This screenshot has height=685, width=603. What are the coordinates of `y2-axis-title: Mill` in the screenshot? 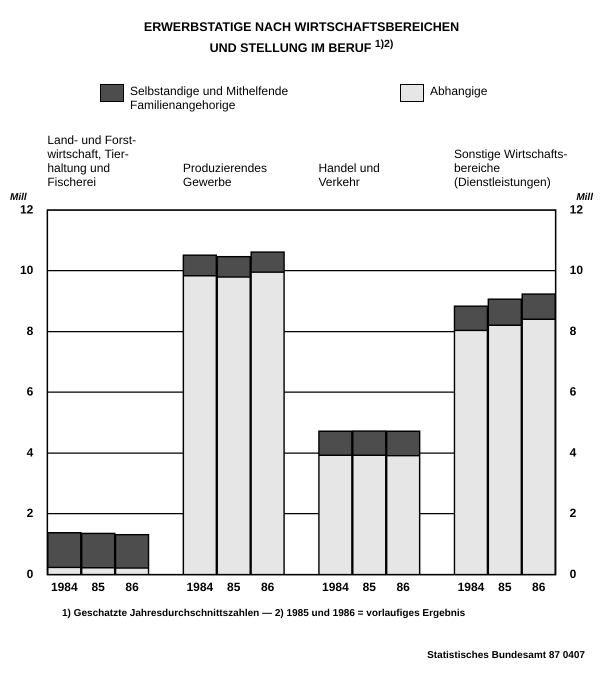 It's located at (585, 197).